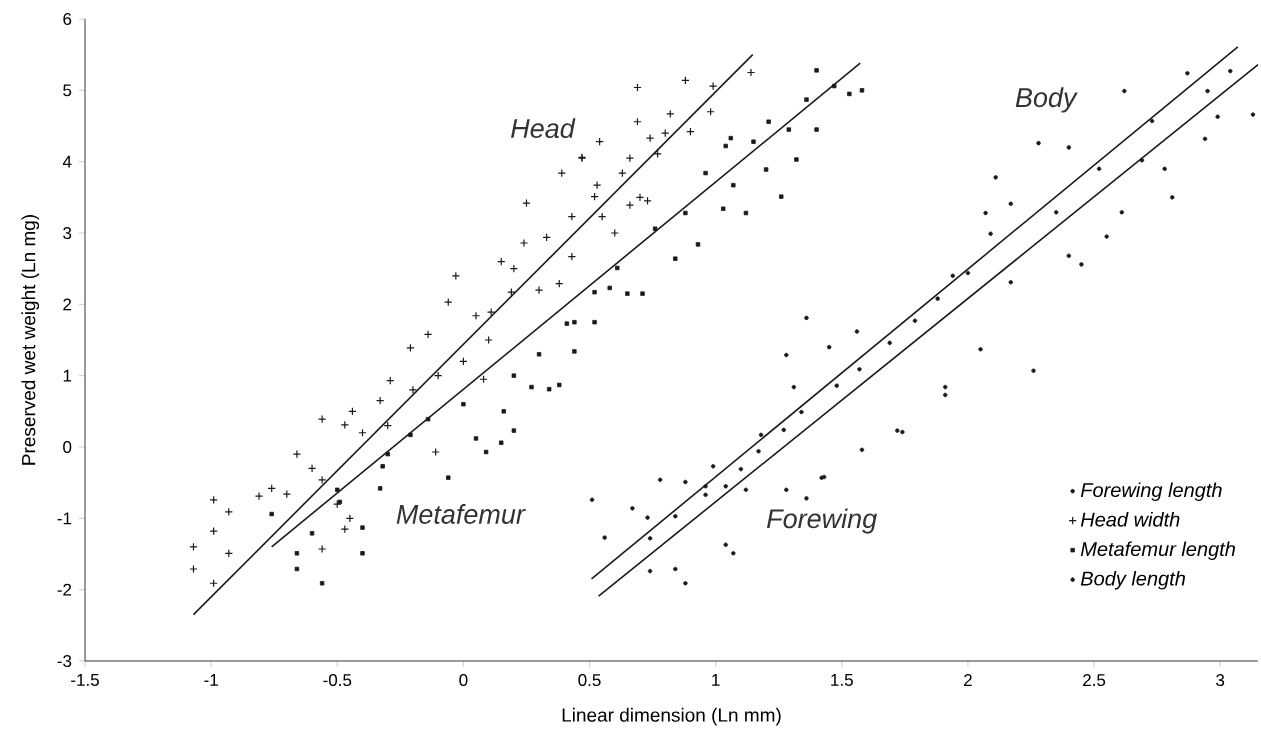  Describe the element at coordinates (85, 680) in the screenshot. I see `x-tick-label: -1.5` at that location.